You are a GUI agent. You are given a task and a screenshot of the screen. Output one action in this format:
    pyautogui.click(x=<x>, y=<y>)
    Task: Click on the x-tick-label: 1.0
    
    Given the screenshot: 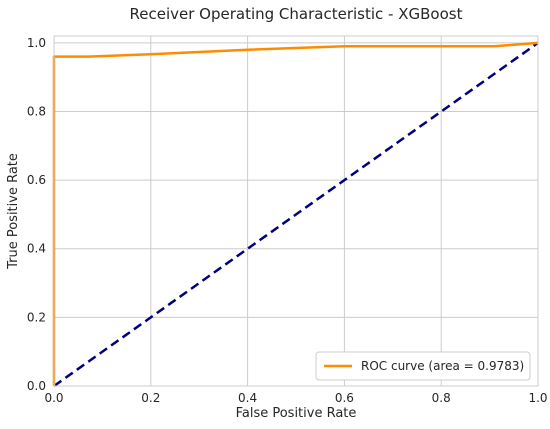 What is the action you would take?
    pyautogui.click(x=537, y=398)
    